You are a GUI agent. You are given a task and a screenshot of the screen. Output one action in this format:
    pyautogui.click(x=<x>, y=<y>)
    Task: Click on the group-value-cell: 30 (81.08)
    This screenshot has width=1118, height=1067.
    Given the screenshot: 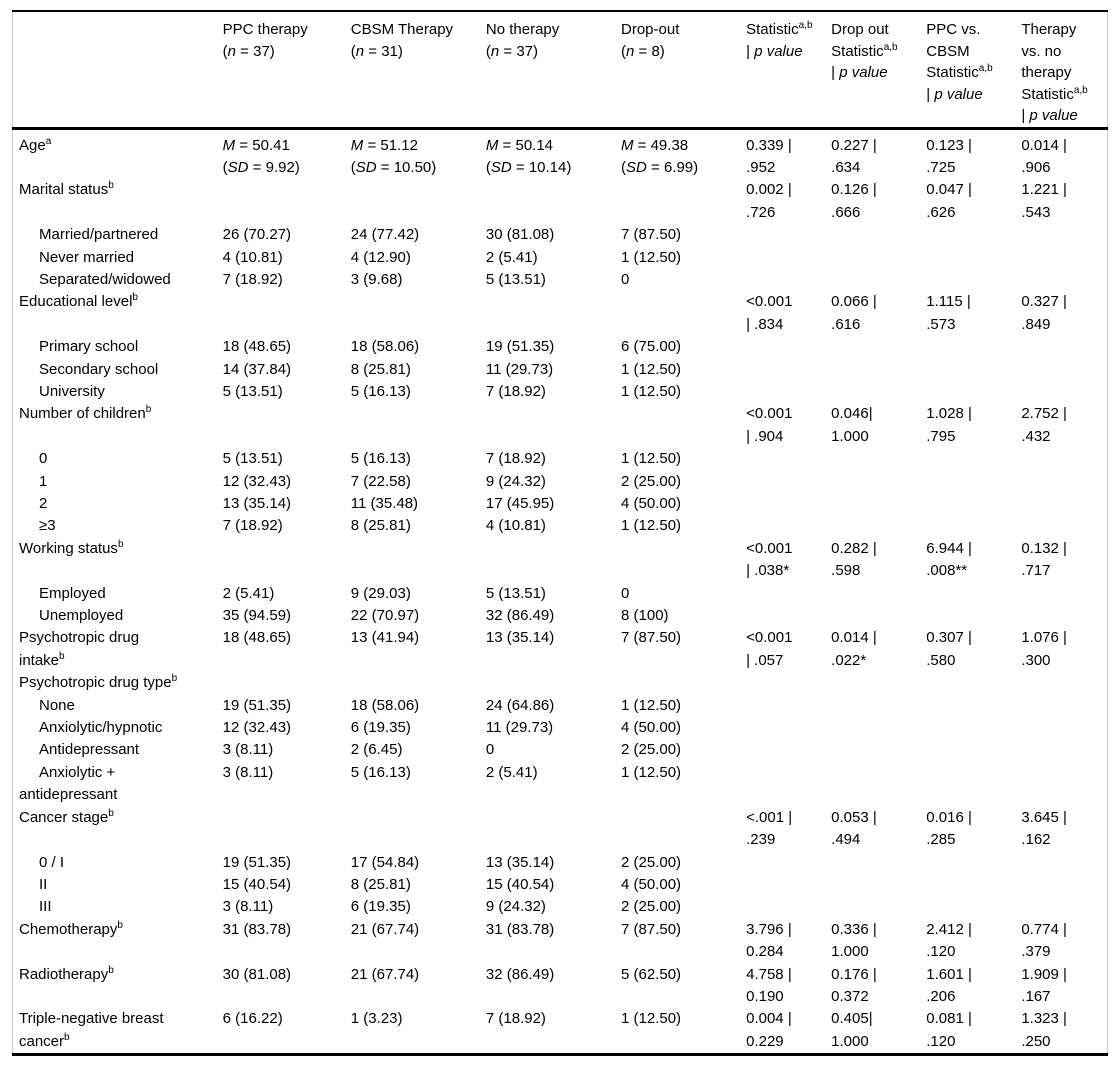 What is the action you would take?
    pyautogui.click(x=520, y=235)
    